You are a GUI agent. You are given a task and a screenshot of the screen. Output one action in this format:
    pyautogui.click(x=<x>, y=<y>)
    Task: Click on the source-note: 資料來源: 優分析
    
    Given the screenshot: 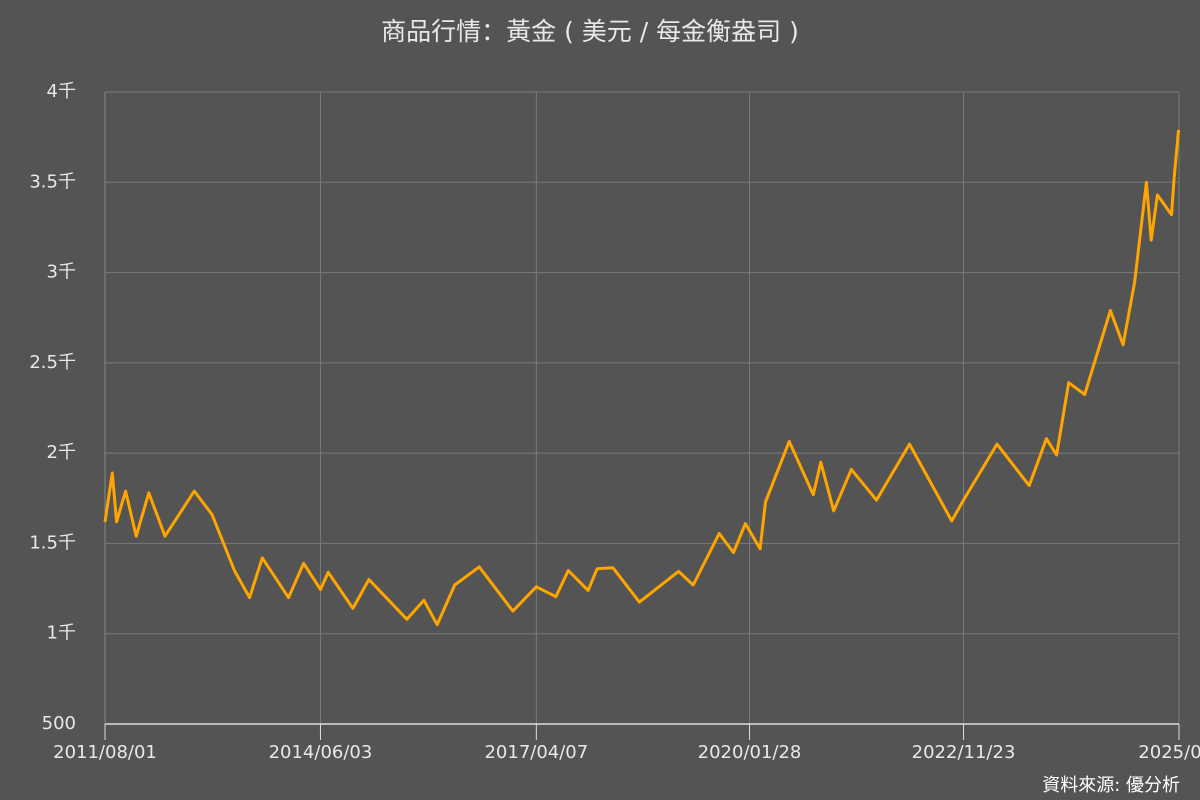 What is the action you would take?
    pyautogui.click(x=1111, y=785)
    